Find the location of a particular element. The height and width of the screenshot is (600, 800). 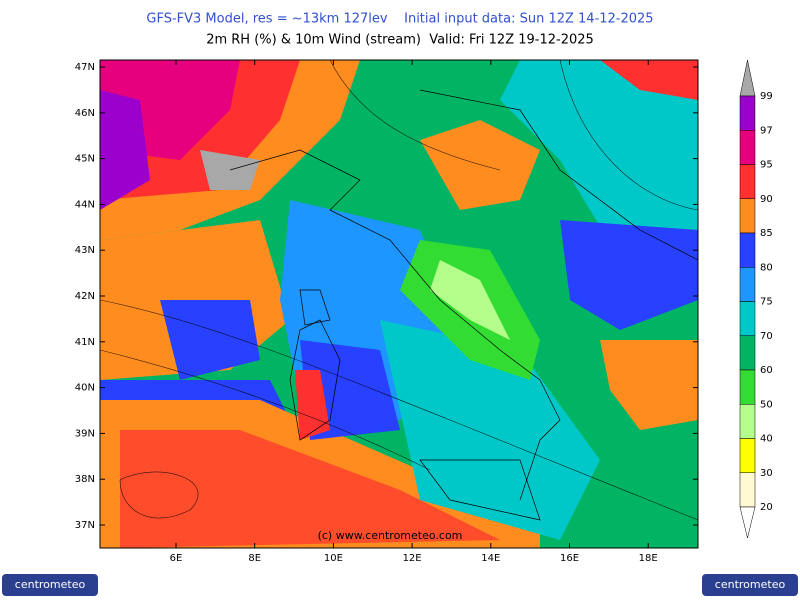

legend-label: 90 is located at coordinates (766, 199).